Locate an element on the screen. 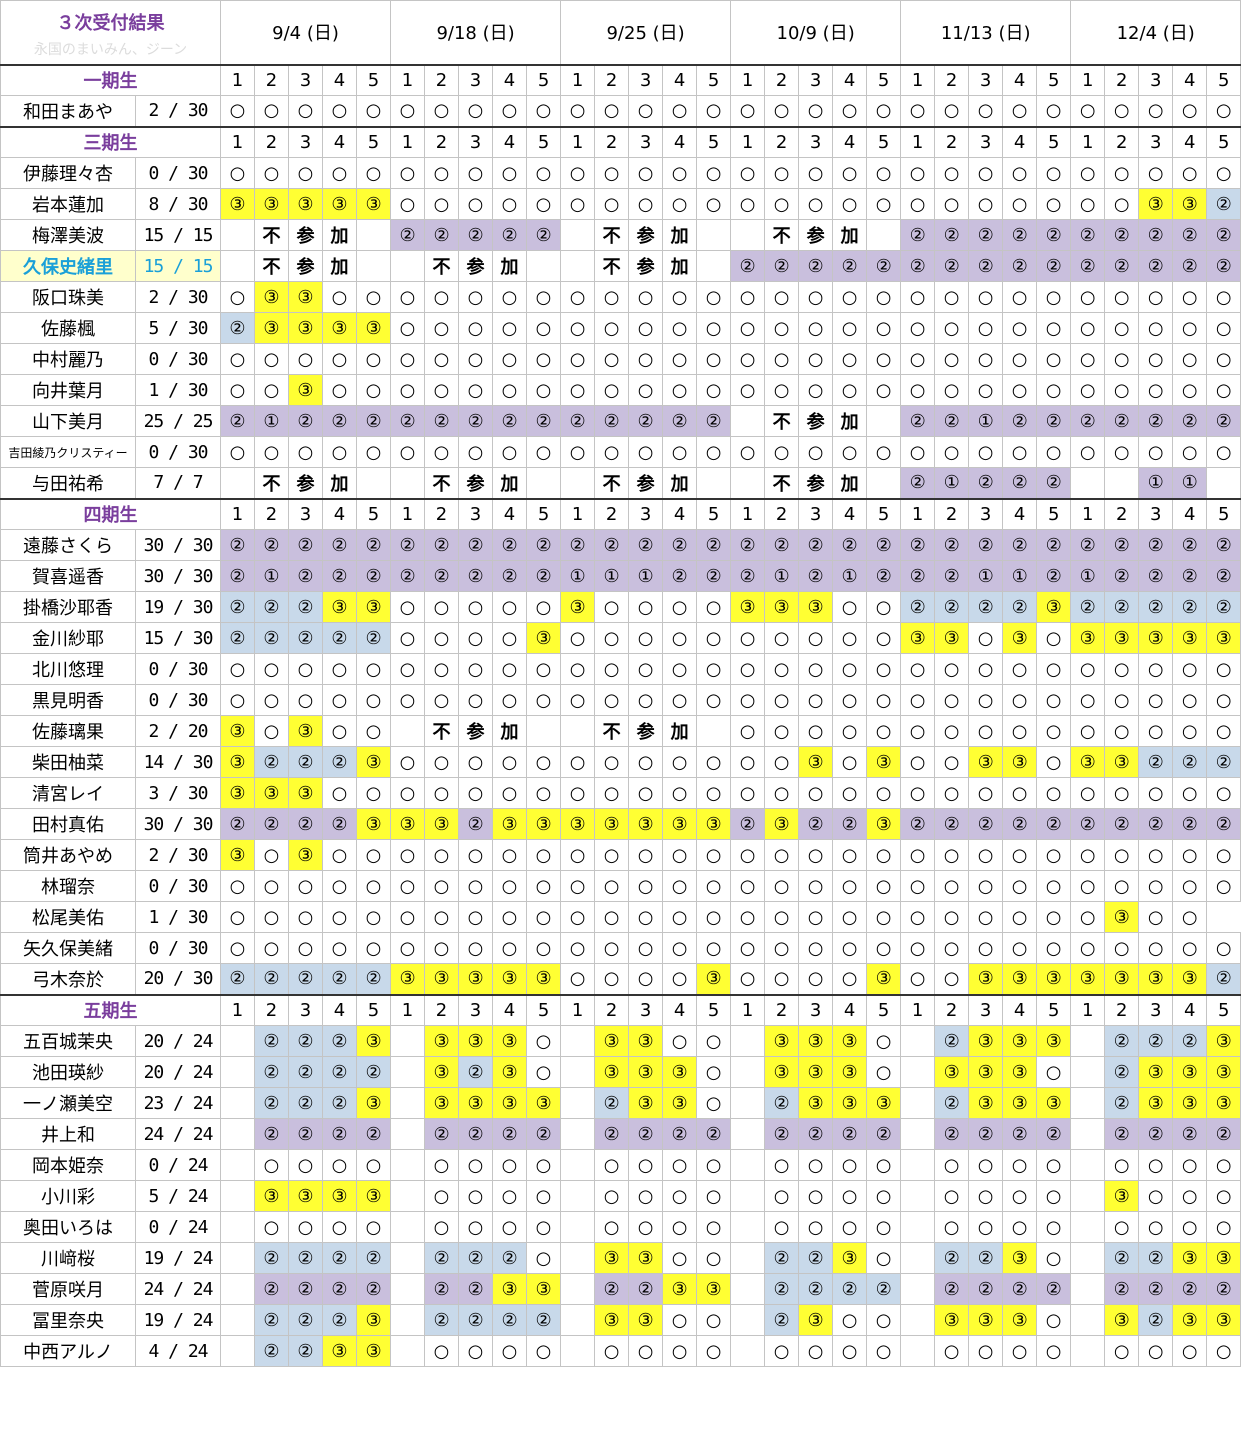  slot-number: 5 is located at coordinates (884, 1009).